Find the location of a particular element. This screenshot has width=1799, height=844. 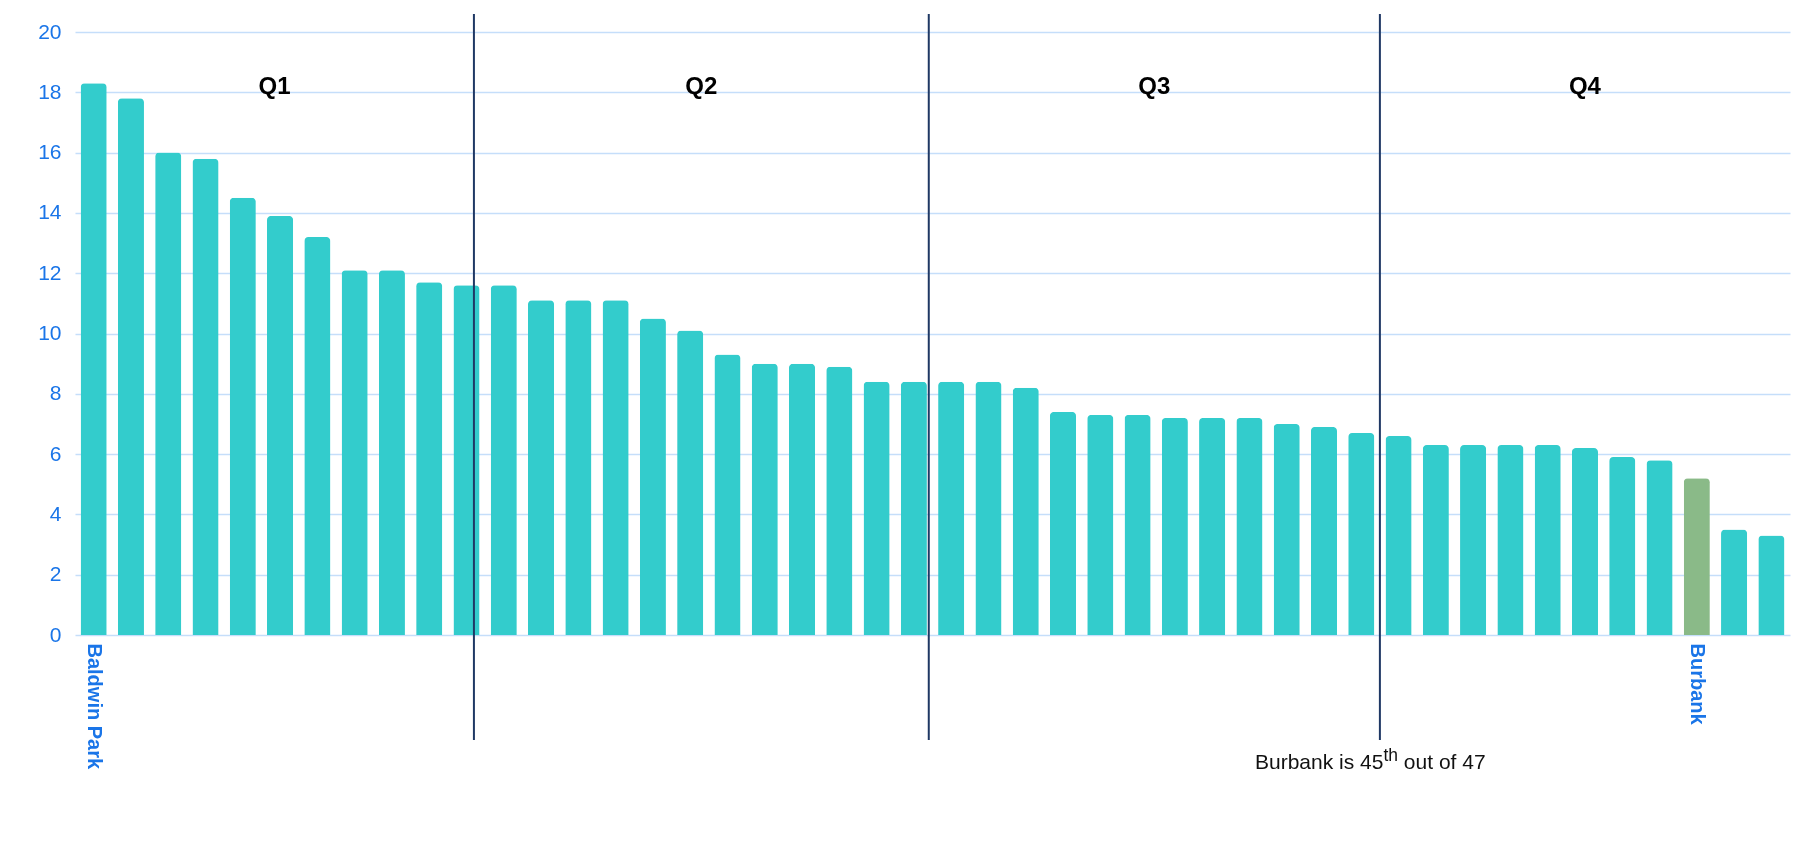

y-tick-label: 0 is located at coordinates (55, 634).